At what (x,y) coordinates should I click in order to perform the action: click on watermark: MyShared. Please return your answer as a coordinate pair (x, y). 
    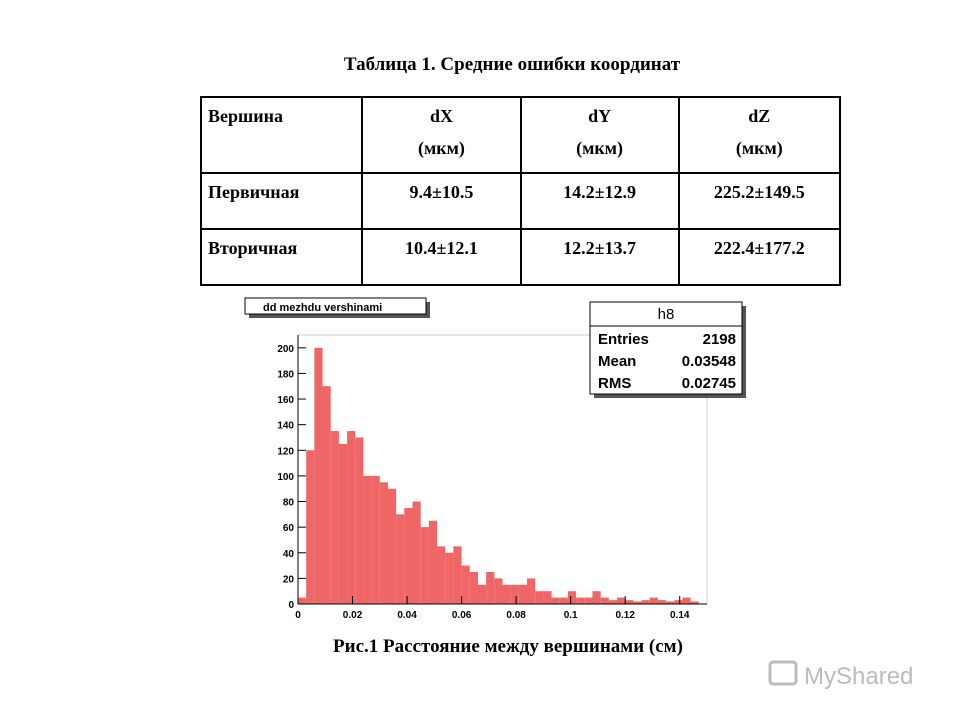
    Looking at the image, I should click on (858, 676).